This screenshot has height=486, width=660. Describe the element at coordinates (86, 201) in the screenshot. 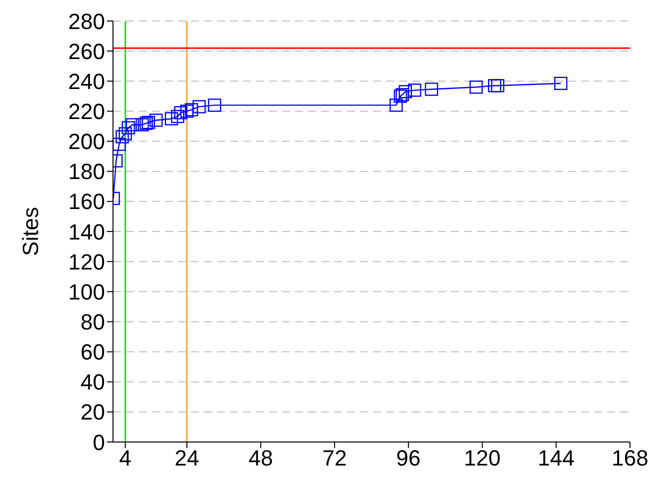

I see `y-tick-label: 160` at that location.